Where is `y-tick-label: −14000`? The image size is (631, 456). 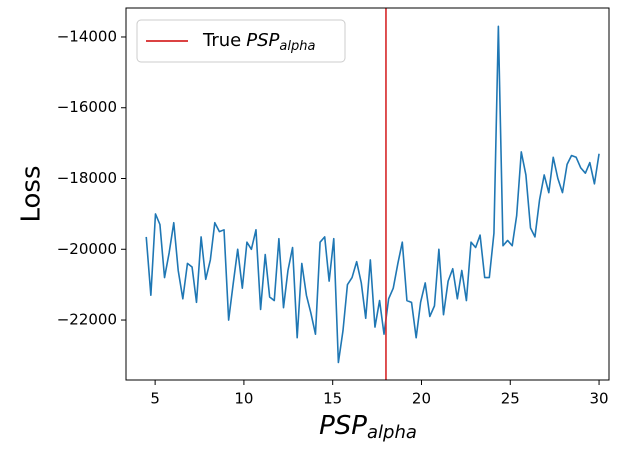 y-tick-label: −14000 is located at coordinates (87, 36).